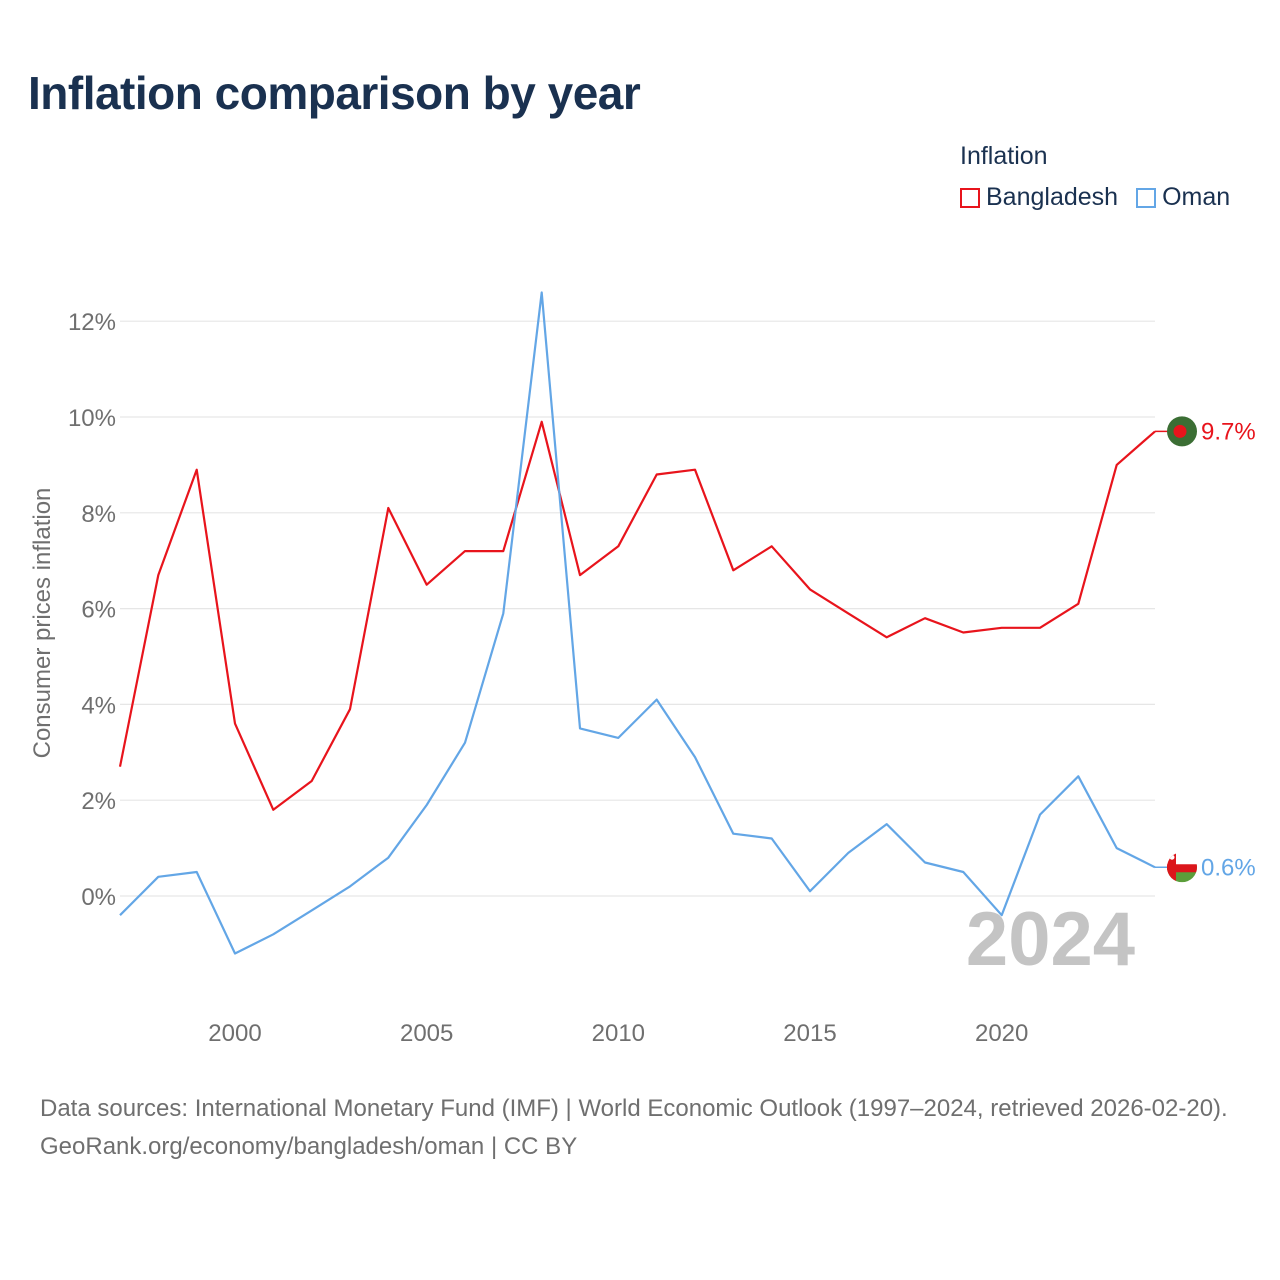 The height and width of the screenshot is (1280, 1280). I want to click on end-value-label-oman: 0.6%, so click(1228, 867).